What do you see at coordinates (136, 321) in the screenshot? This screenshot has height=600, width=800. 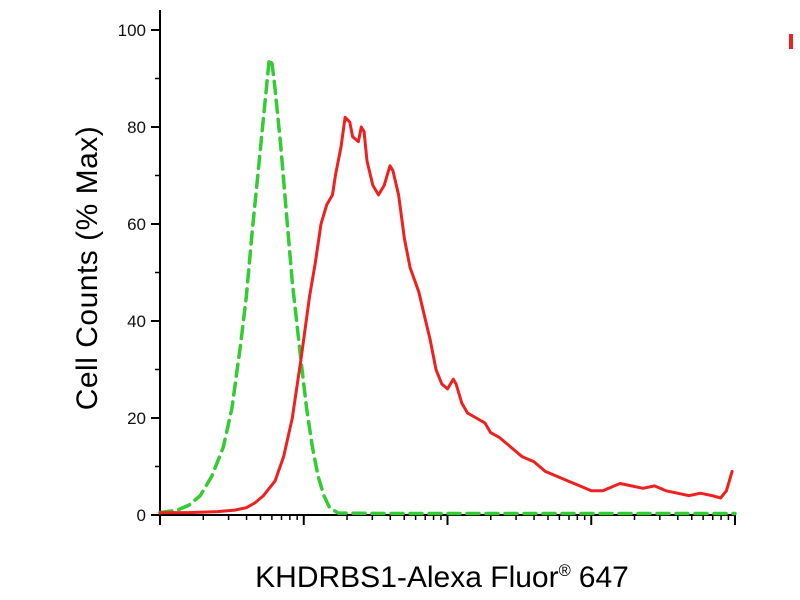 I see `y-tick-label: 40` at bounding box center [136, 321].